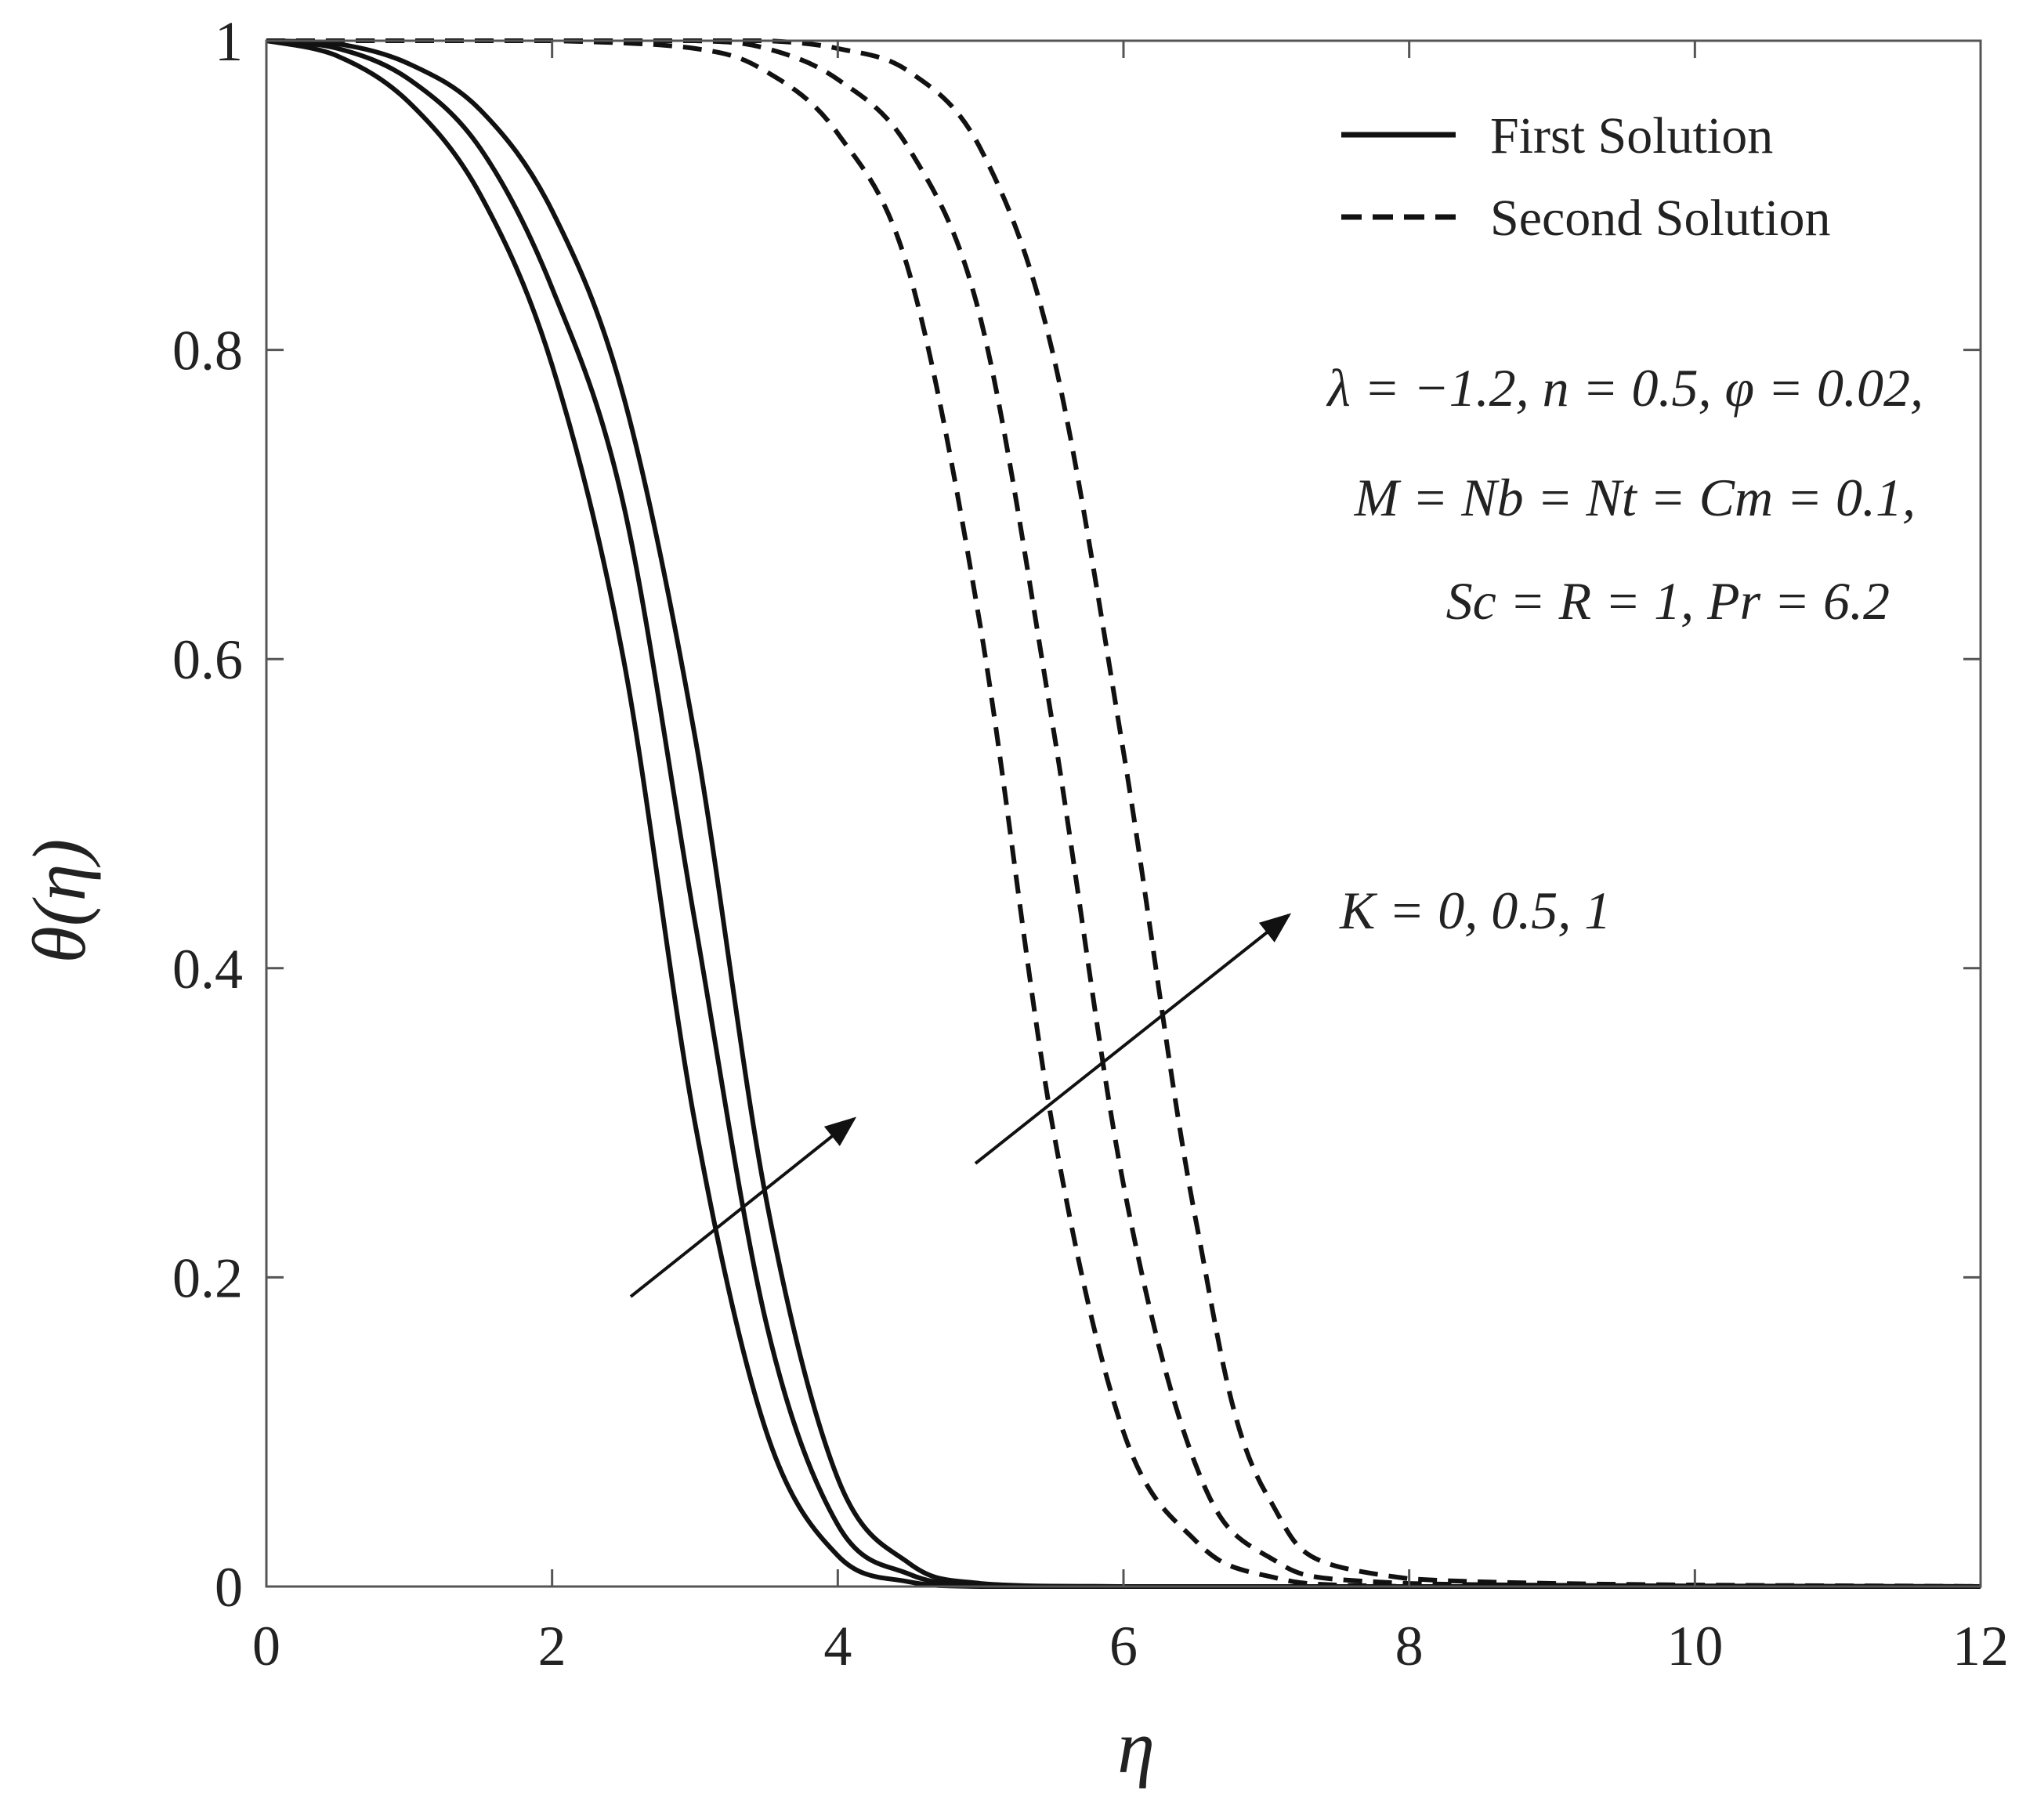 This screenshot has width=2037, height=1820. I want to click on x-tick-label: 6, so click(1123, 1646).